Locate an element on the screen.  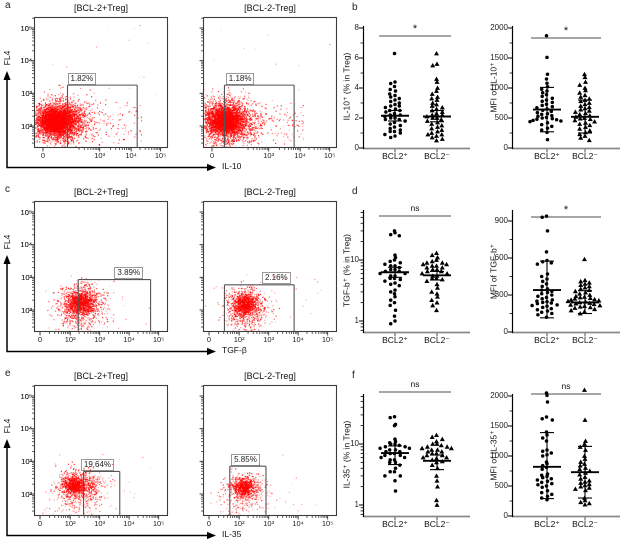
significance-text: ns is located at coordinates (415, 384).